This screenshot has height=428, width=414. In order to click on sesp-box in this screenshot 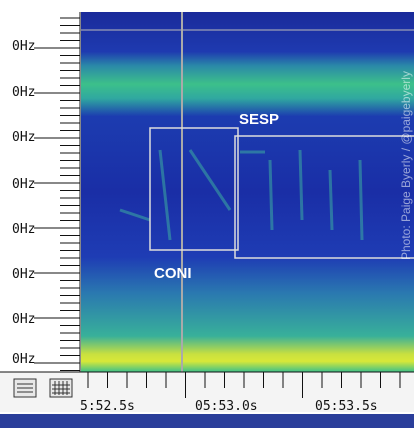, I will do `click(324, 197)`.